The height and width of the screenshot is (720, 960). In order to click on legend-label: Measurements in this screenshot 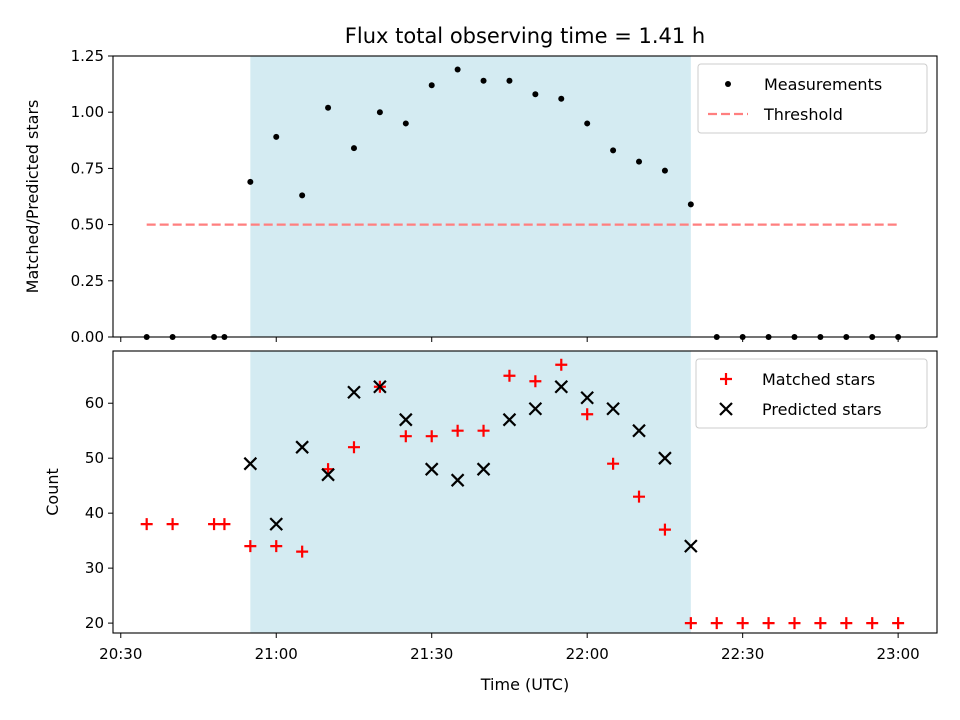, I will do `click(823, 84)`.